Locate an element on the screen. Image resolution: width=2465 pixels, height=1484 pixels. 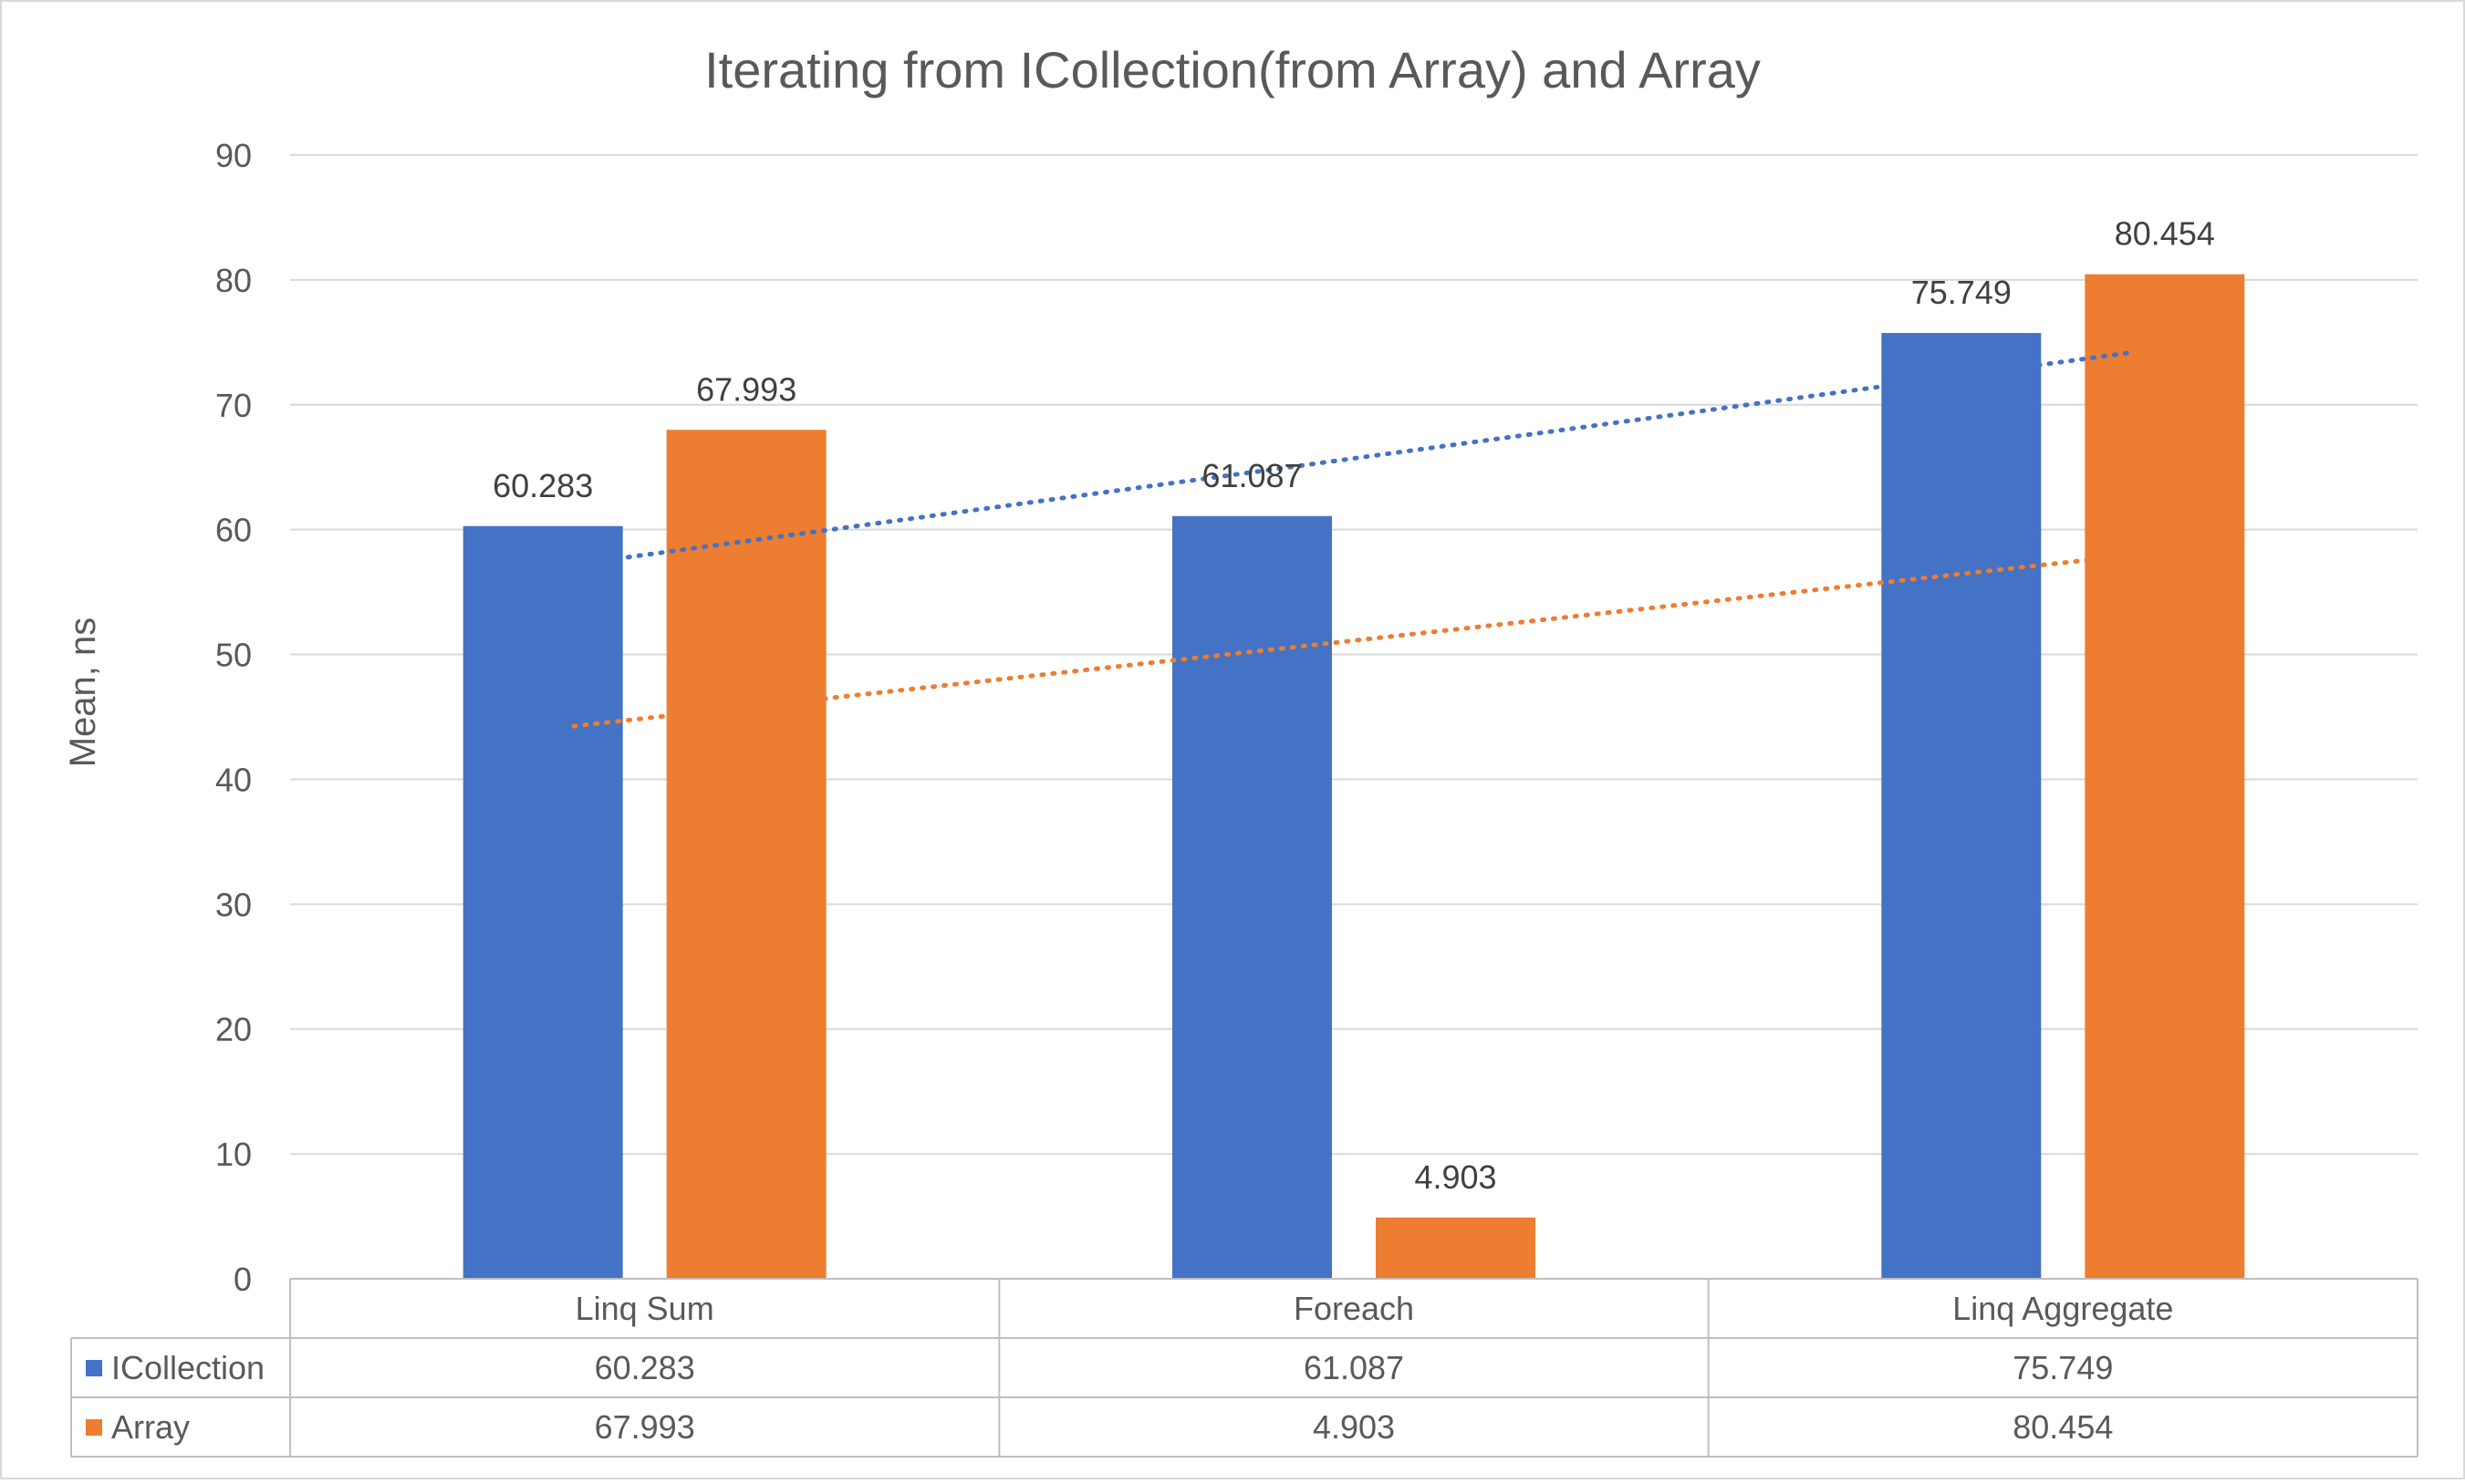
y-tick-label: 80 is located at coordinates (233, 281).